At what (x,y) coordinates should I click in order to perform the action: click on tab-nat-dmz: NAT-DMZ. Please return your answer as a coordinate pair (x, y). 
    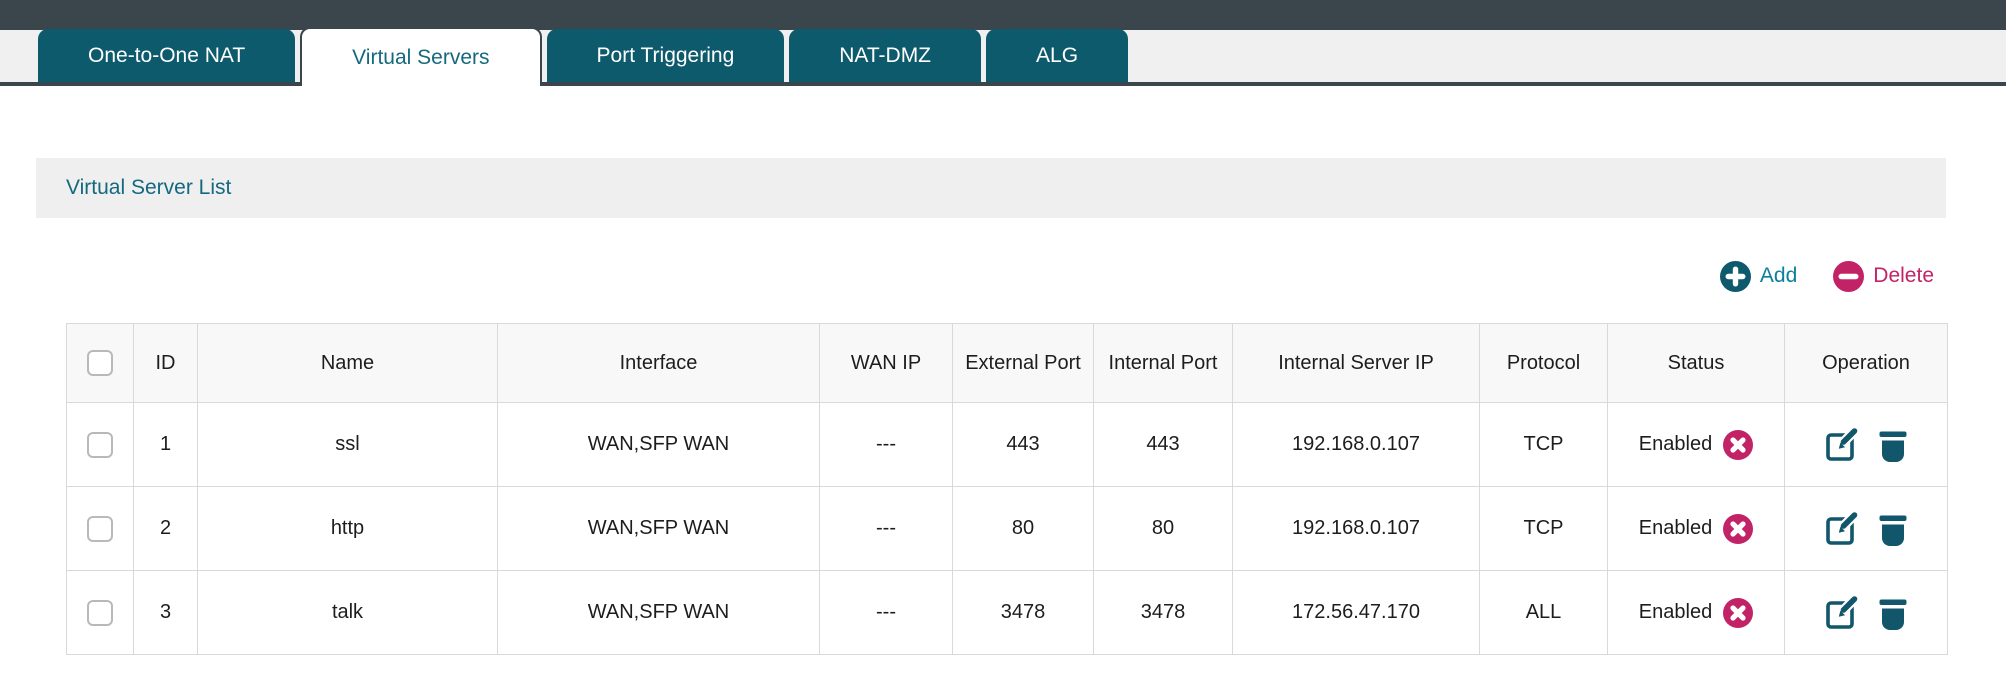
    Looking at the image, I should click on (885, 55).